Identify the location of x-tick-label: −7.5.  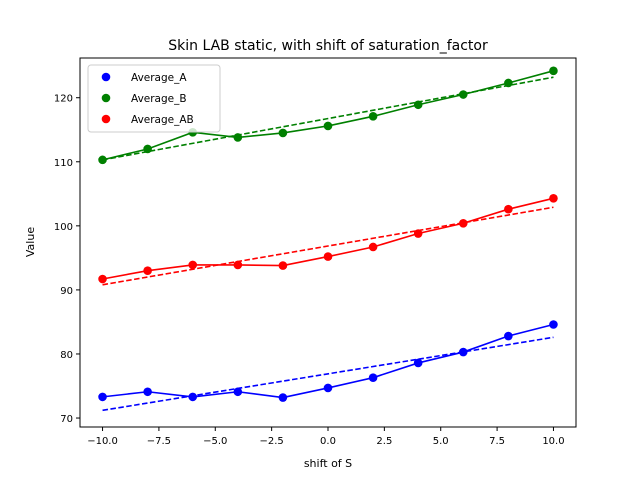
(159, 441).